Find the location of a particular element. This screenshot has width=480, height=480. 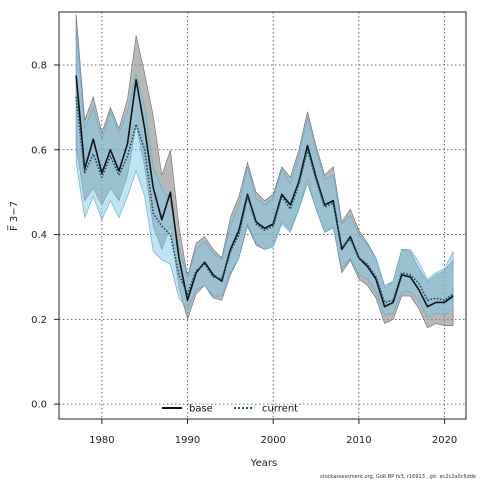

x-tick-label: 1990 is located at coordinates (187, 440).